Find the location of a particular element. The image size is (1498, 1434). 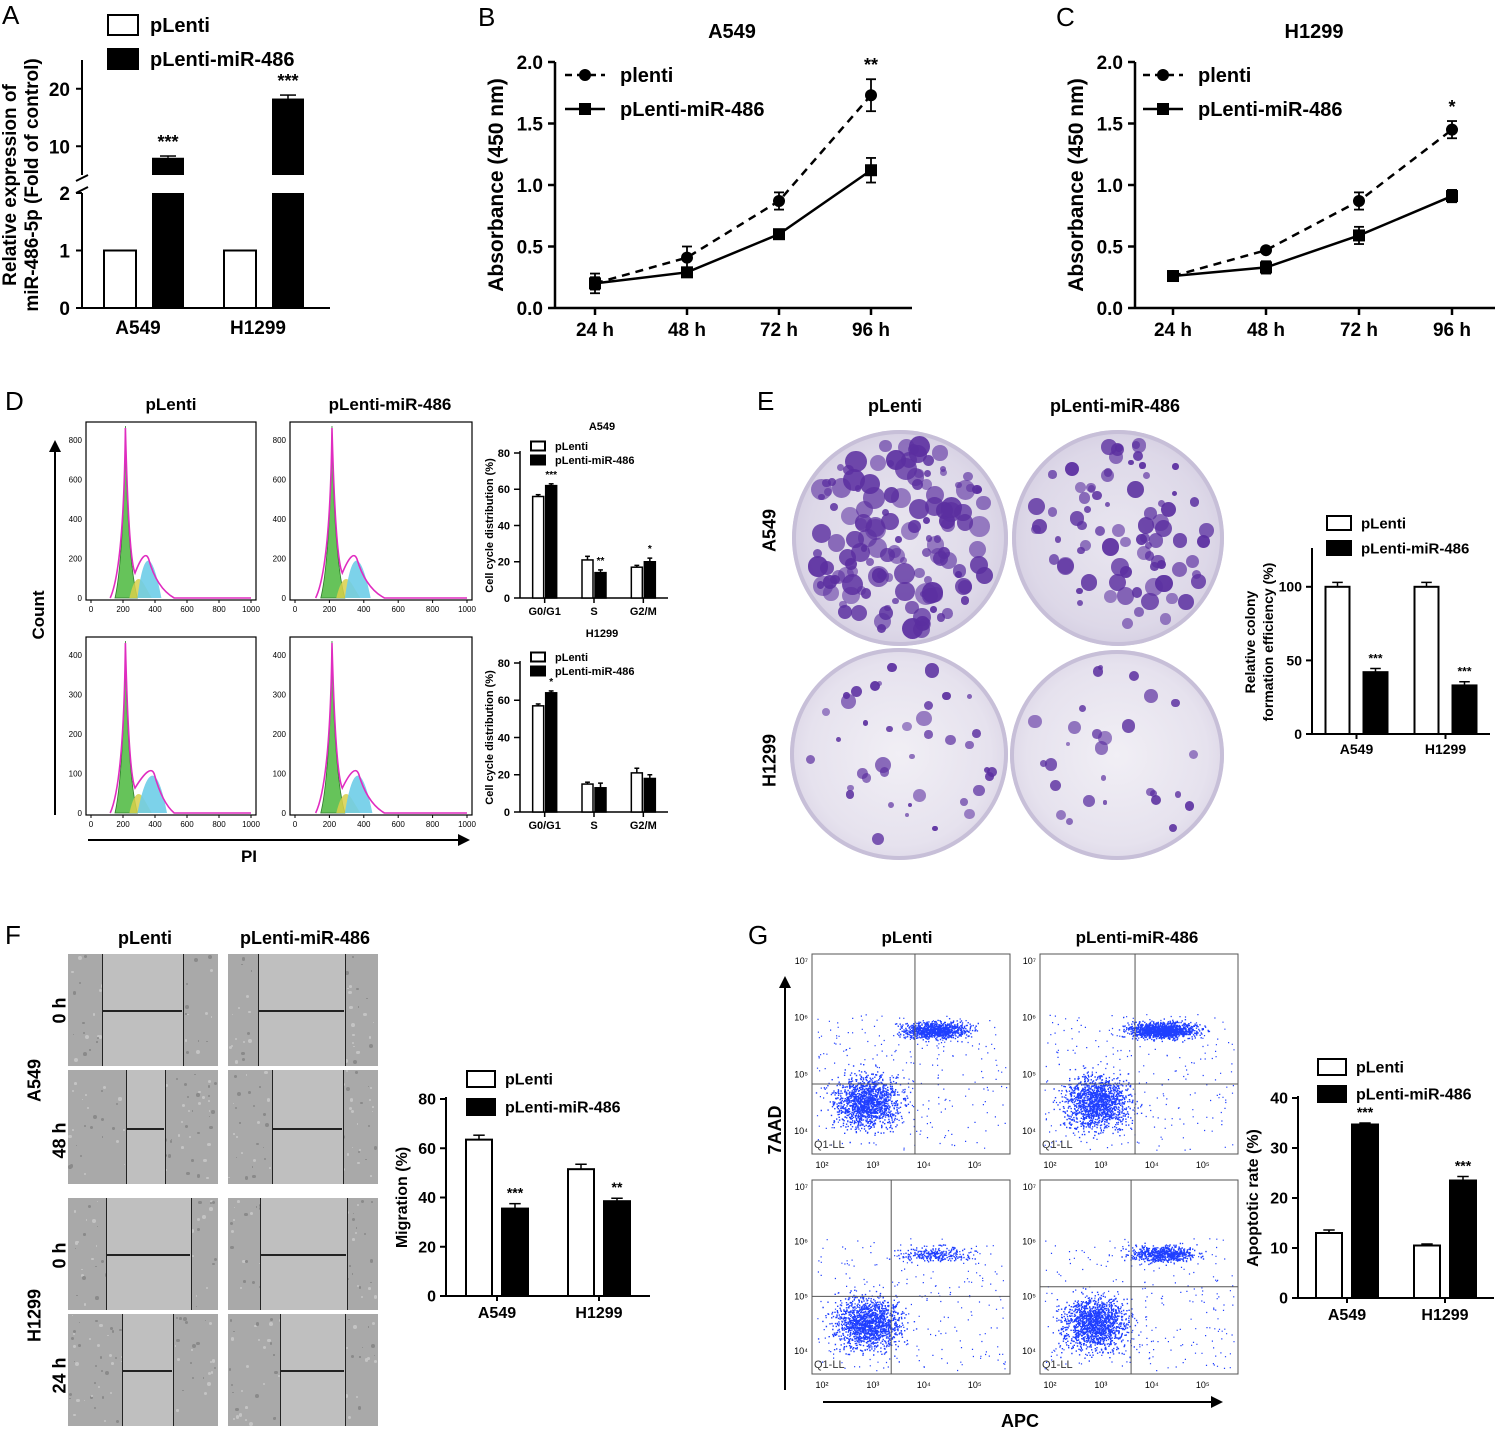

y-tick-label: 30 is located at coordinates (1279, 1149).